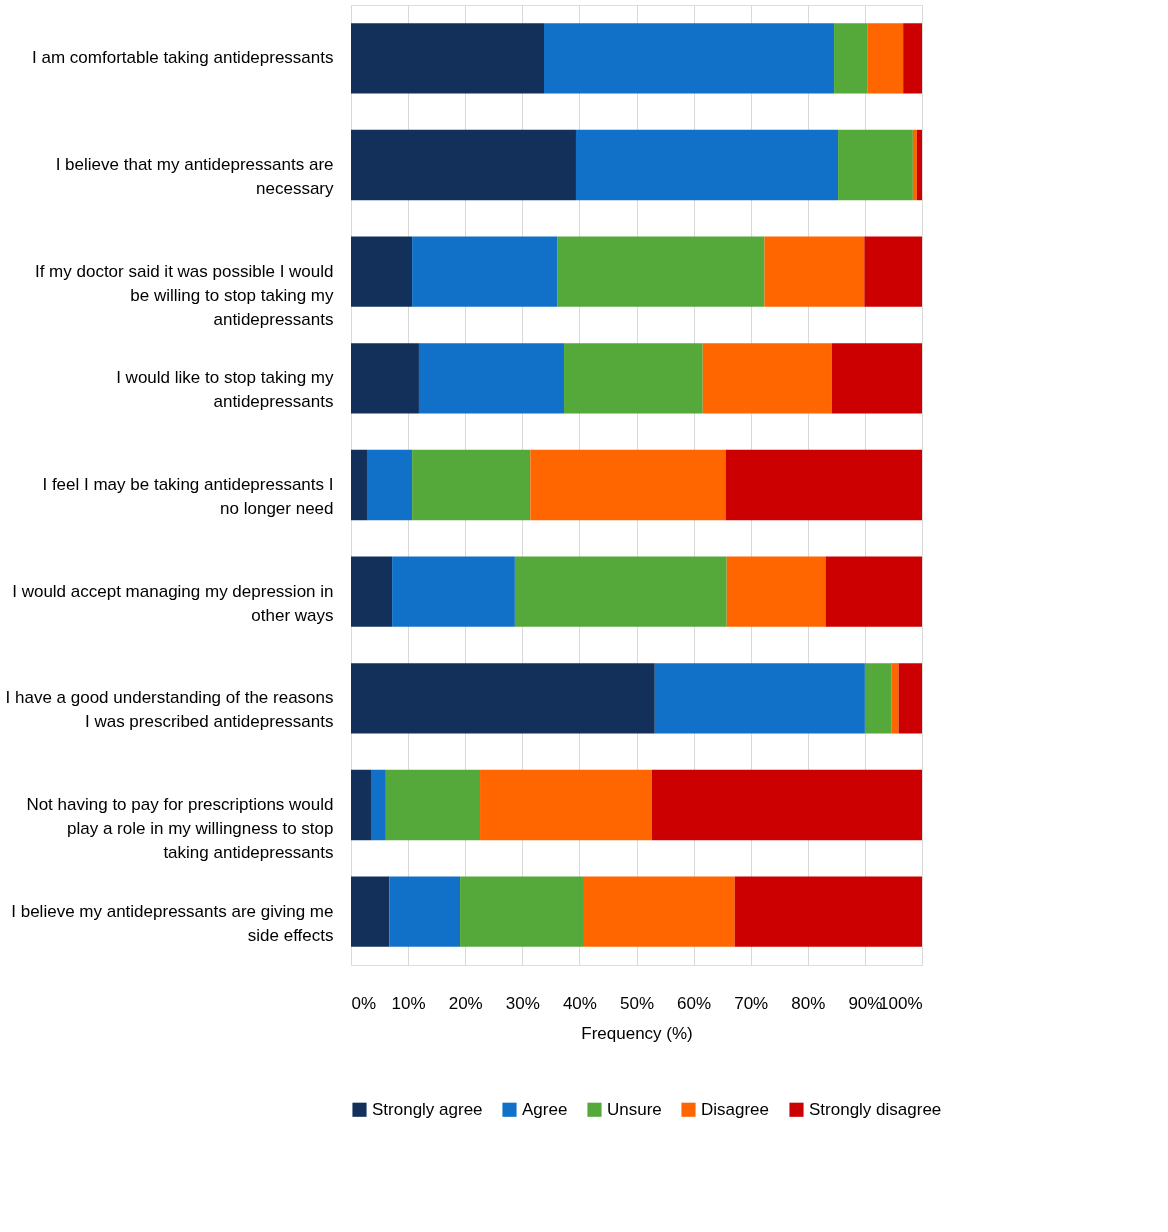 Image resolution: width=1168 pixels, height=1232 pixels. I want to click on x-tick-label: 80%, so click(808, 1003).